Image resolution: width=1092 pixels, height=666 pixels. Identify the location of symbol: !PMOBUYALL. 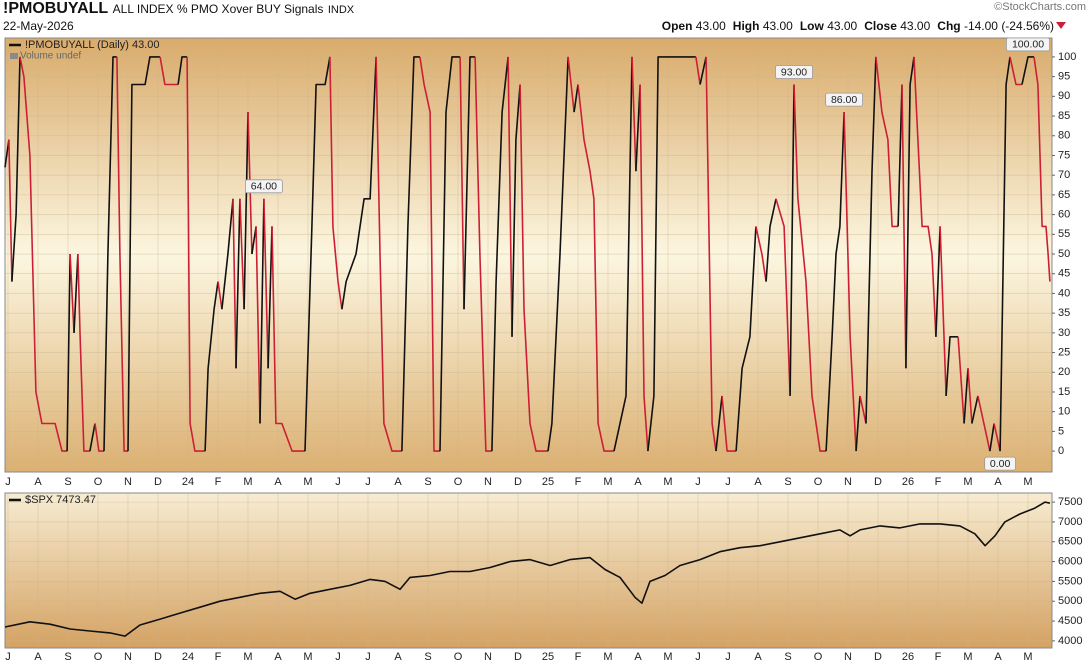
(56, 8).